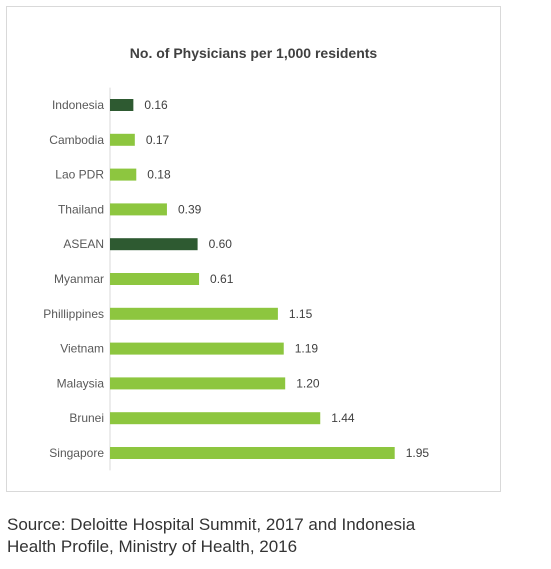  Describe the element at coordinates (152, 546) in the screenshot. I see `source-caption-line-2: Health Profile, Ministry of Health, 2016` at that location.